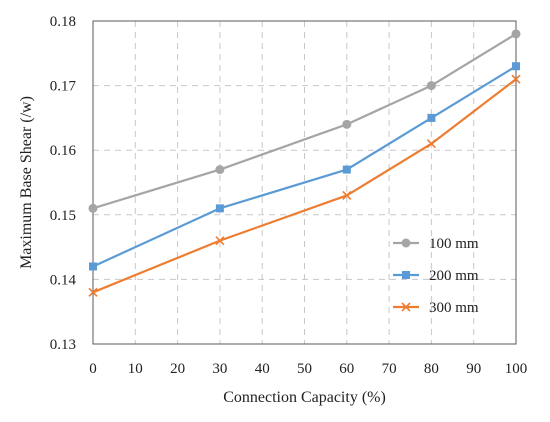 The width and height of the screenshot is (550, 422). What do you see at coordinates (454, 244) in the screenshot?
I see `legend-label: 100 mm` at bounding box center [454, 244].